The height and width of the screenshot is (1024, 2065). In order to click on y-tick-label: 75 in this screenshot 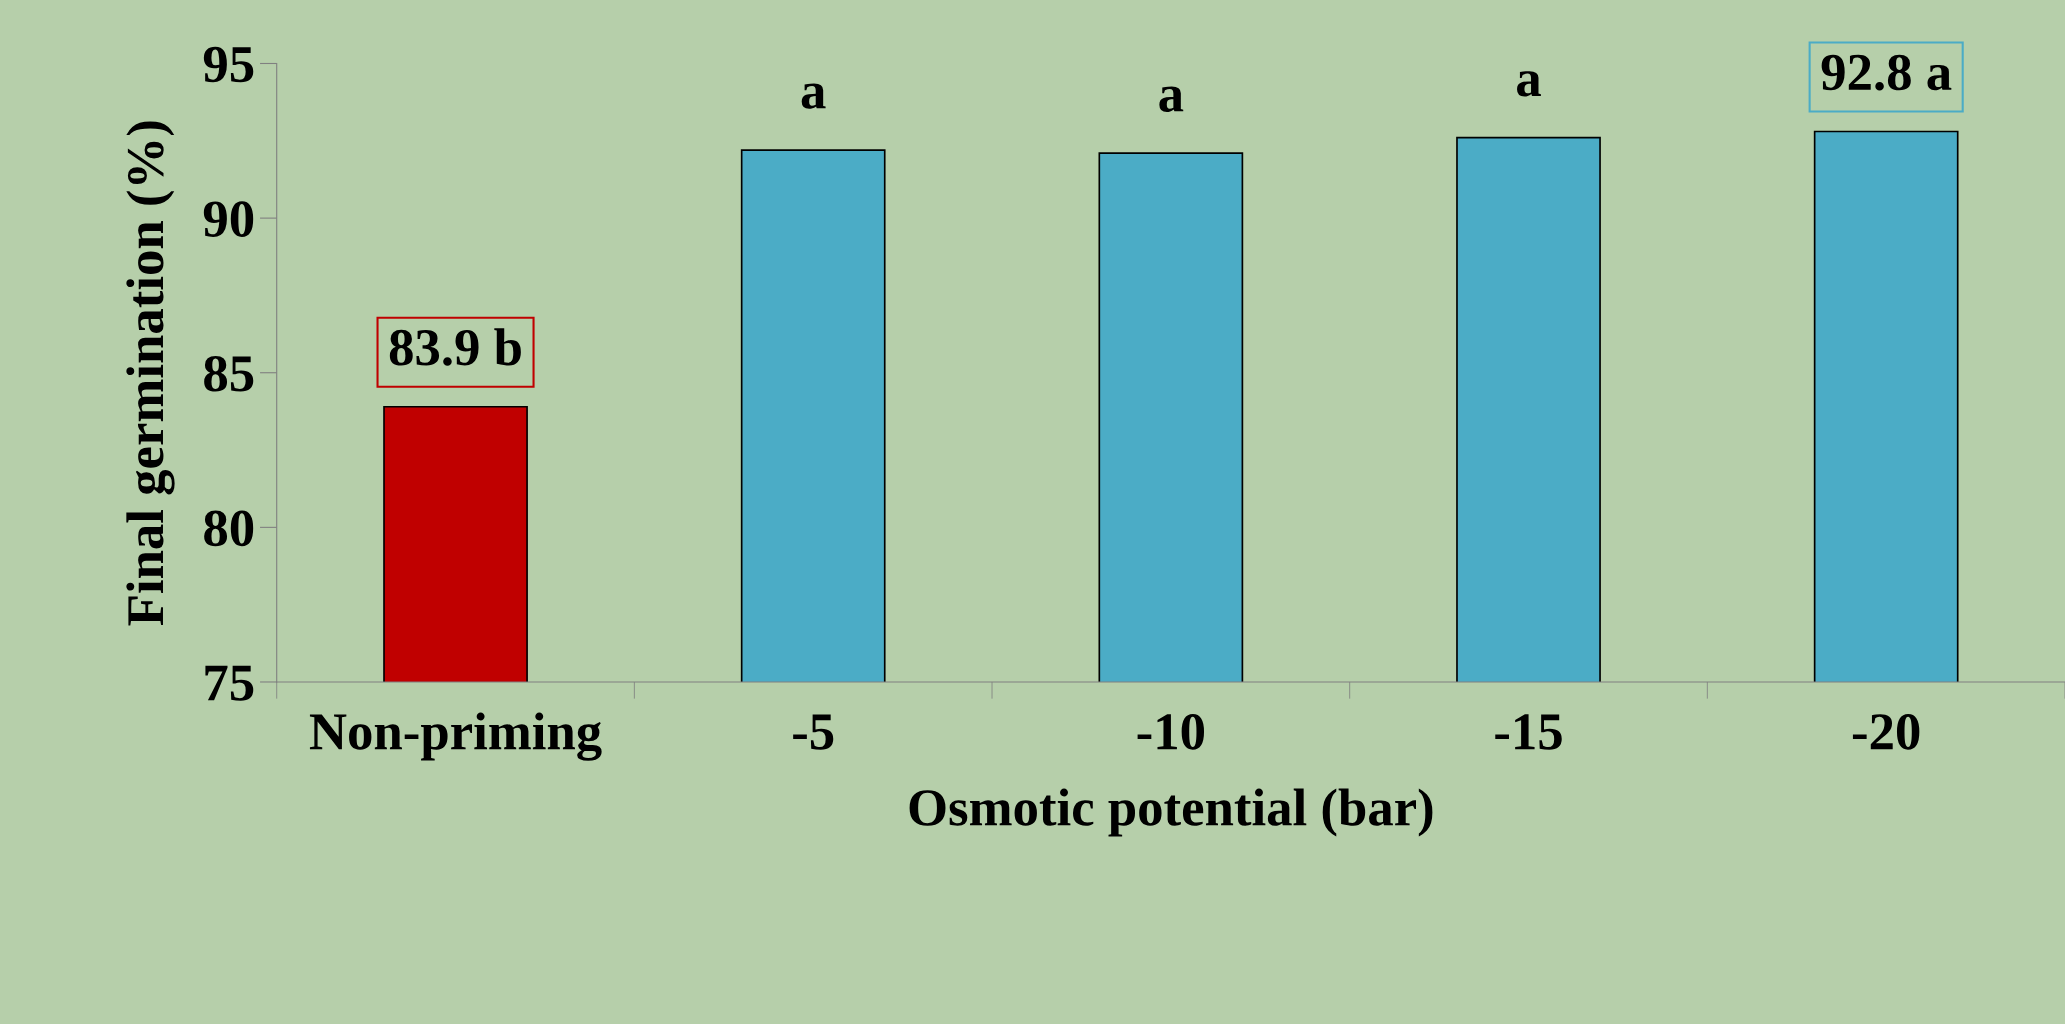, I will do `click(229, 683)`.